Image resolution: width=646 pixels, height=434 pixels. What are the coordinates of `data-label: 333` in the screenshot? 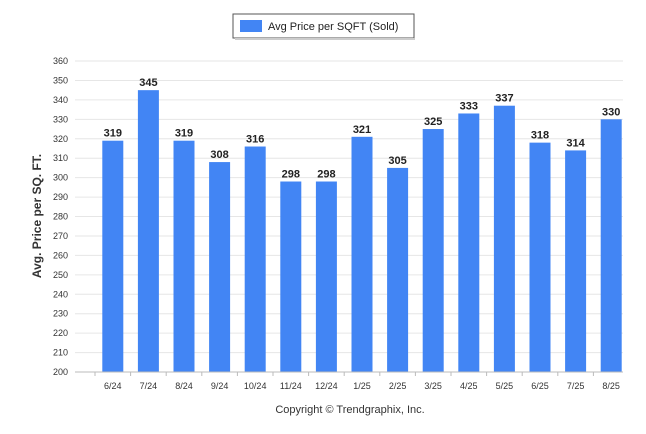 It's located at (469, 106).